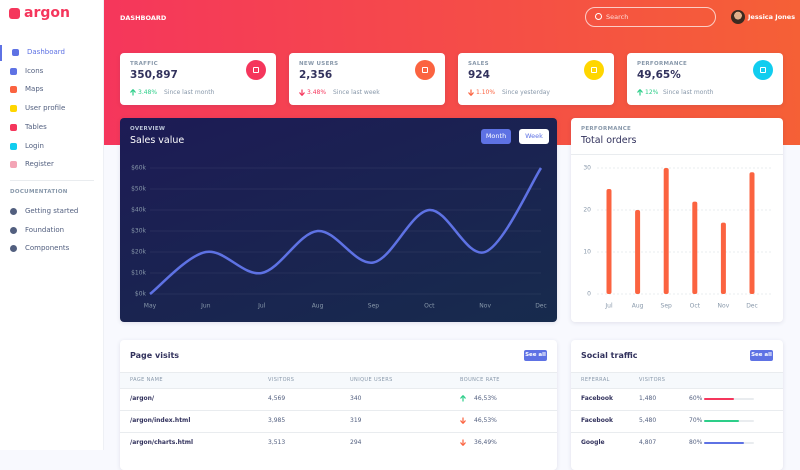 This screenshot has height=470, width=800. Describe the element at coordinates (659, 75) in the screenshot. I see `stat-value: 49,65%` at that location.